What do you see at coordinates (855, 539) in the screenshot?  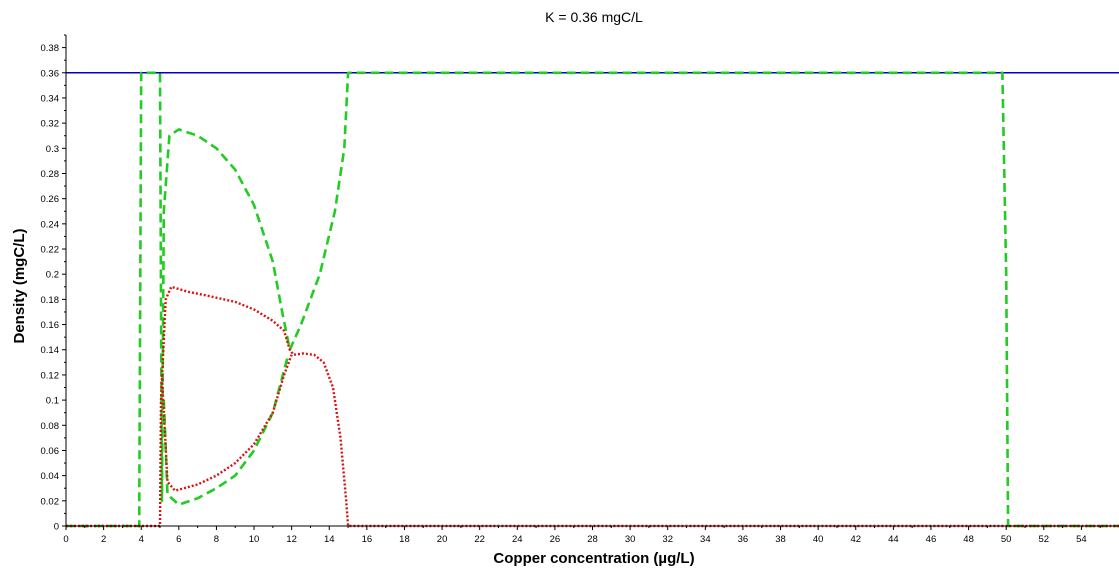 I see `x-tick-label: 42` at bounding box center [855, 539].